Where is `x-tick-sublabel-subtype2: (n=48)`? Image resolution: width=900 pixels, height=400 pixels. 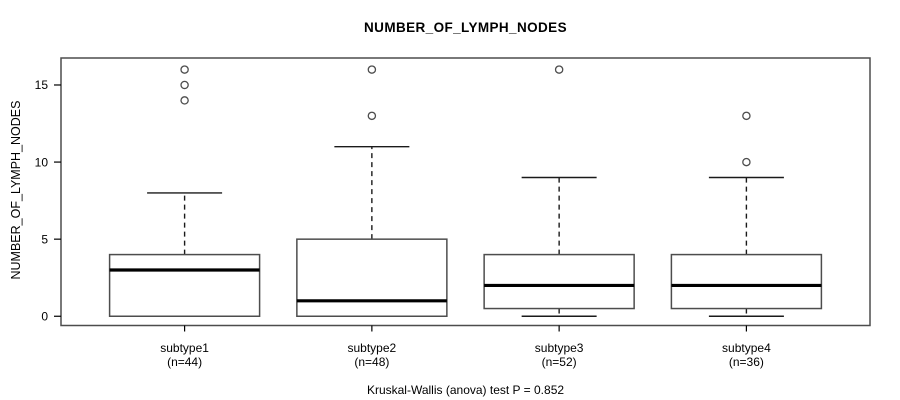
x-tick-sublabel-subtype2: (n=48) is located at coordinates (371, 362).